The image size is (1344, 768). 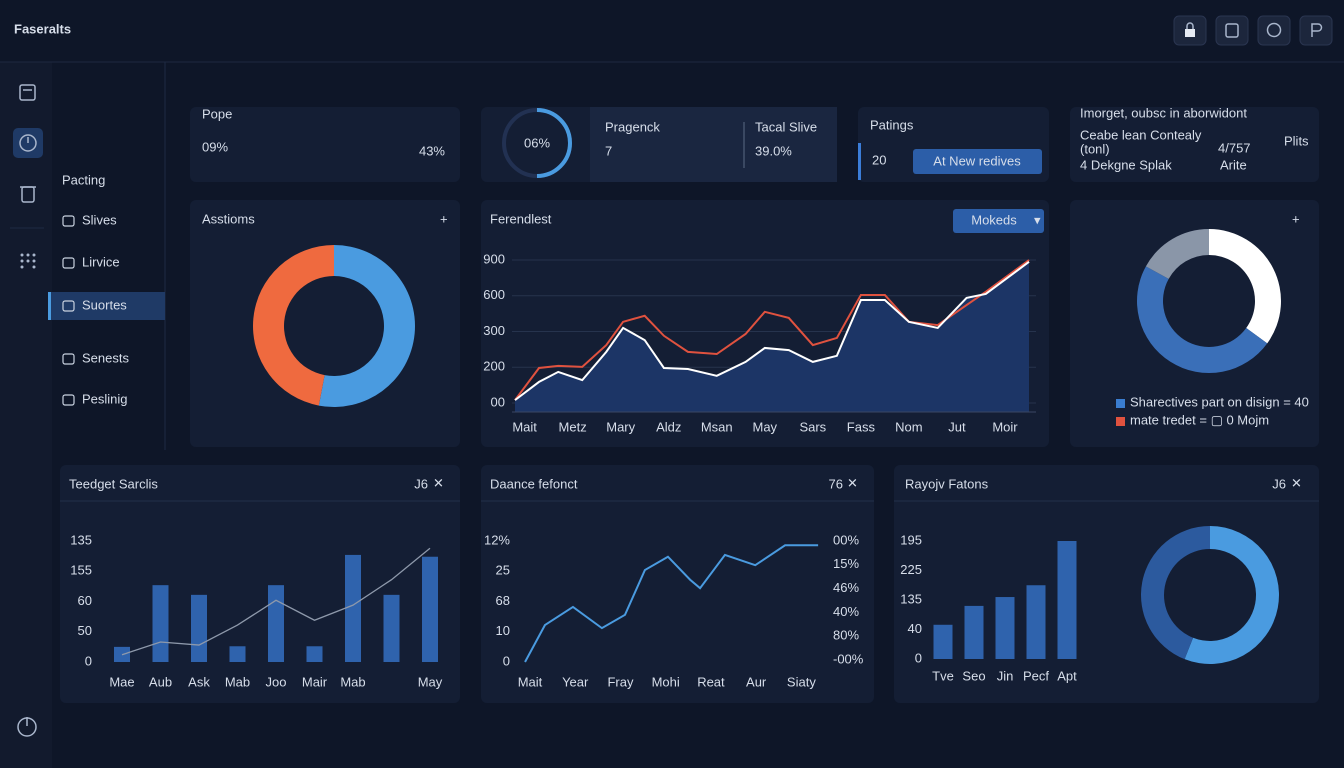 I want to click on dropdown, so click(x=998, y=221).